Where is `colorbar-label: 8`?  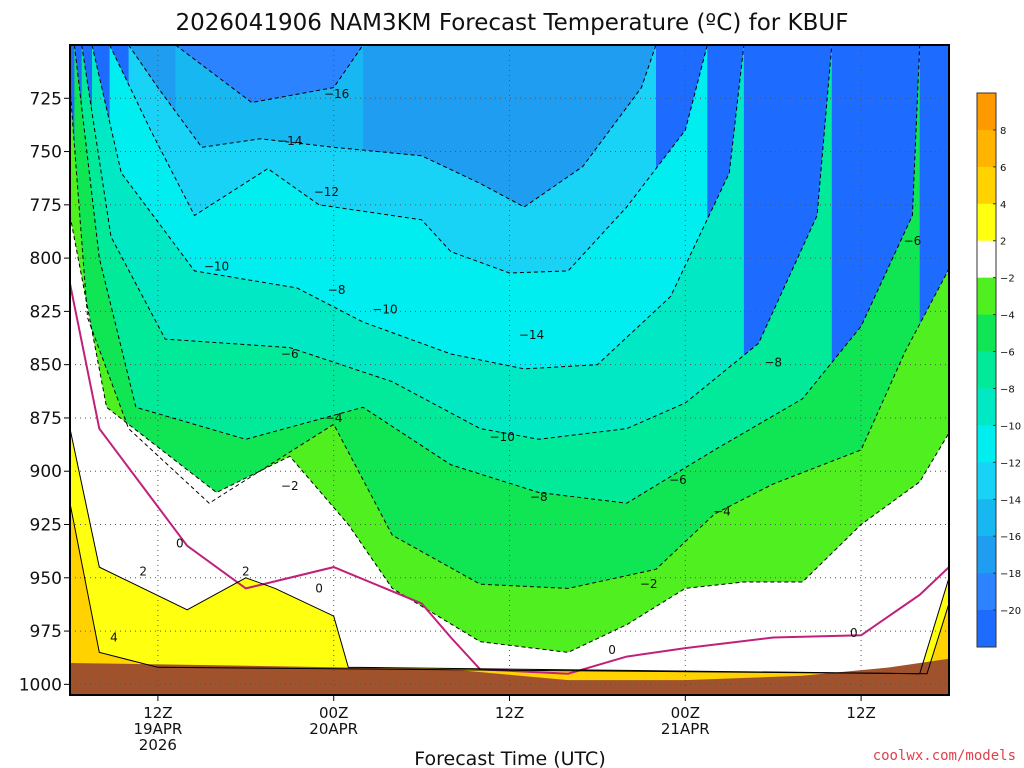 colorbar-label: 8 is located at coordinates (1003, 131).